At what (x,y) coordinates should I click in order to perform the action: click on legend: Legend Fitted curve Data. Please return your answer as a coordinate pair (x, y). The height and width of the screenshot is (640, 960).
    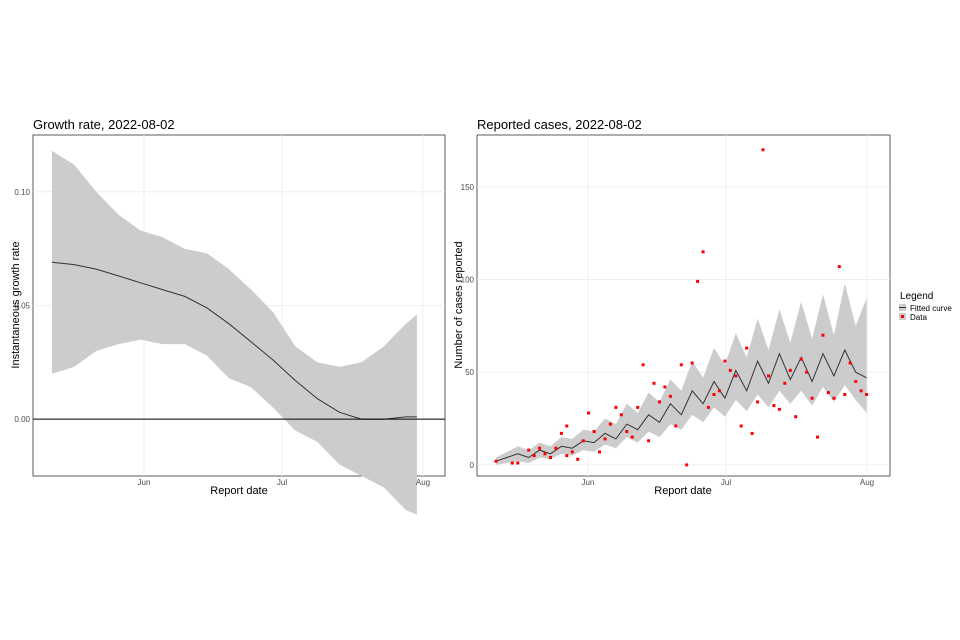
    Looking at the image, I should click on (925, 306).